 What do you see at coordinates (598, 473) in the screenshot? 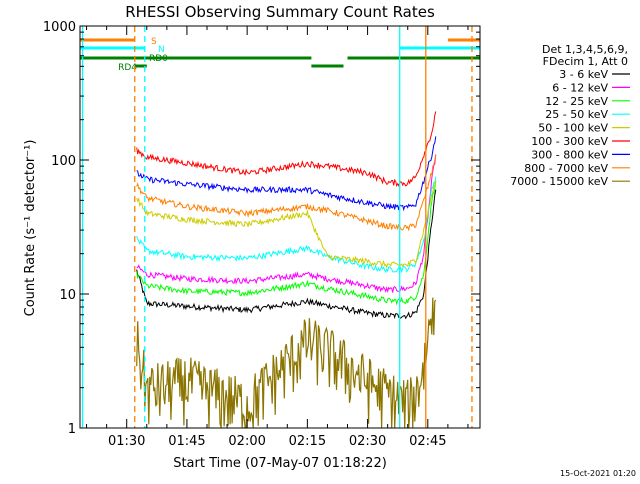
I see `date-stamp: 15-Oct-2021 01:20` at bounding box center [598, 473].